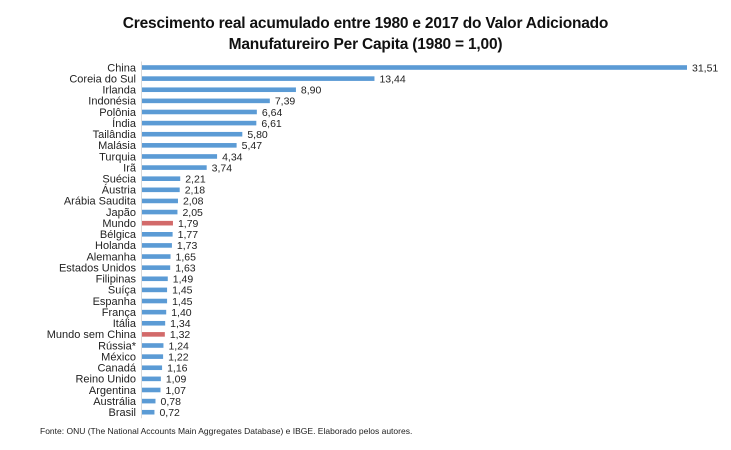 This screenshot has height=450, width=731. I want to click on value-label: 1,49, so click(183, 280).